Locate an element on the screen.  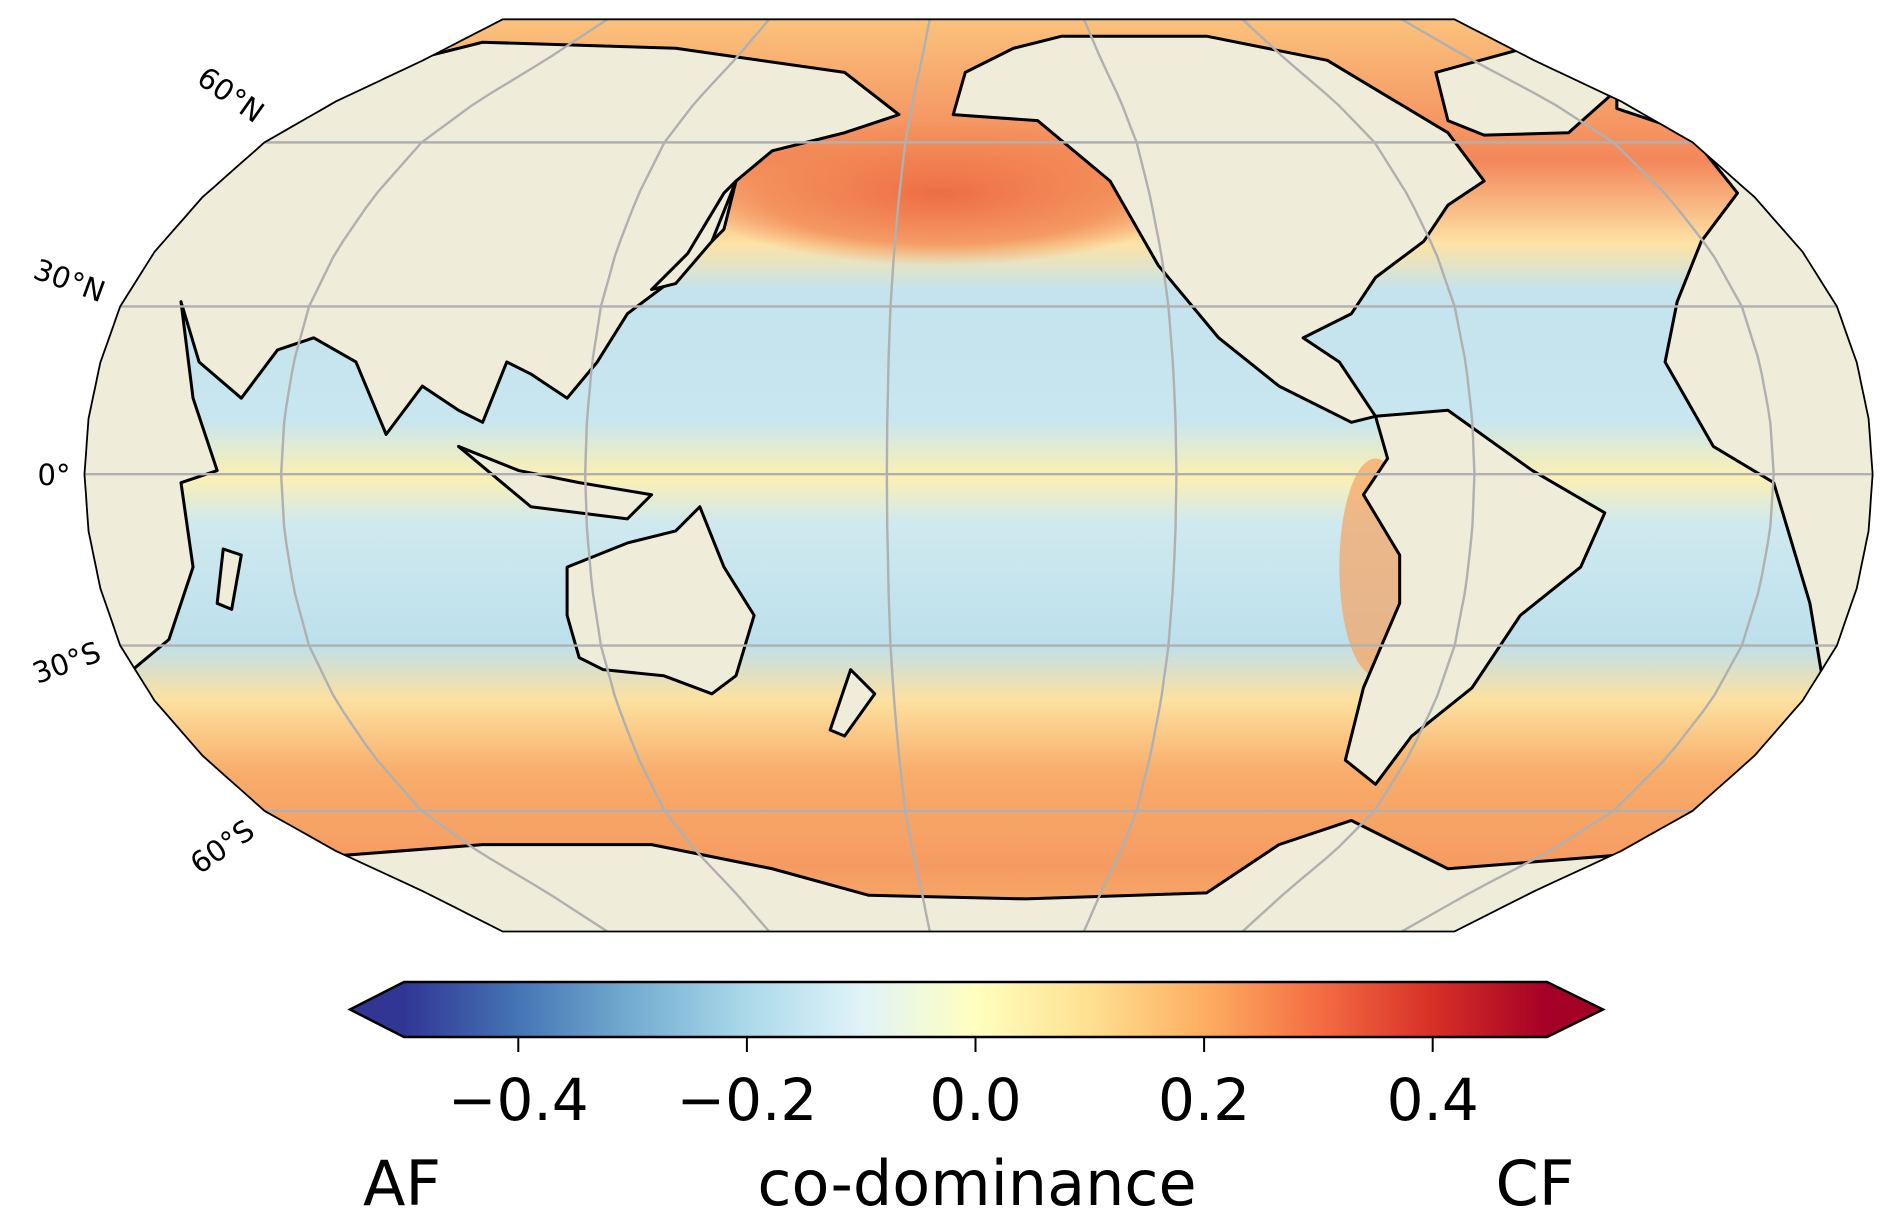
lat-label-60n: 60°N is located at coordinates (230, 95).